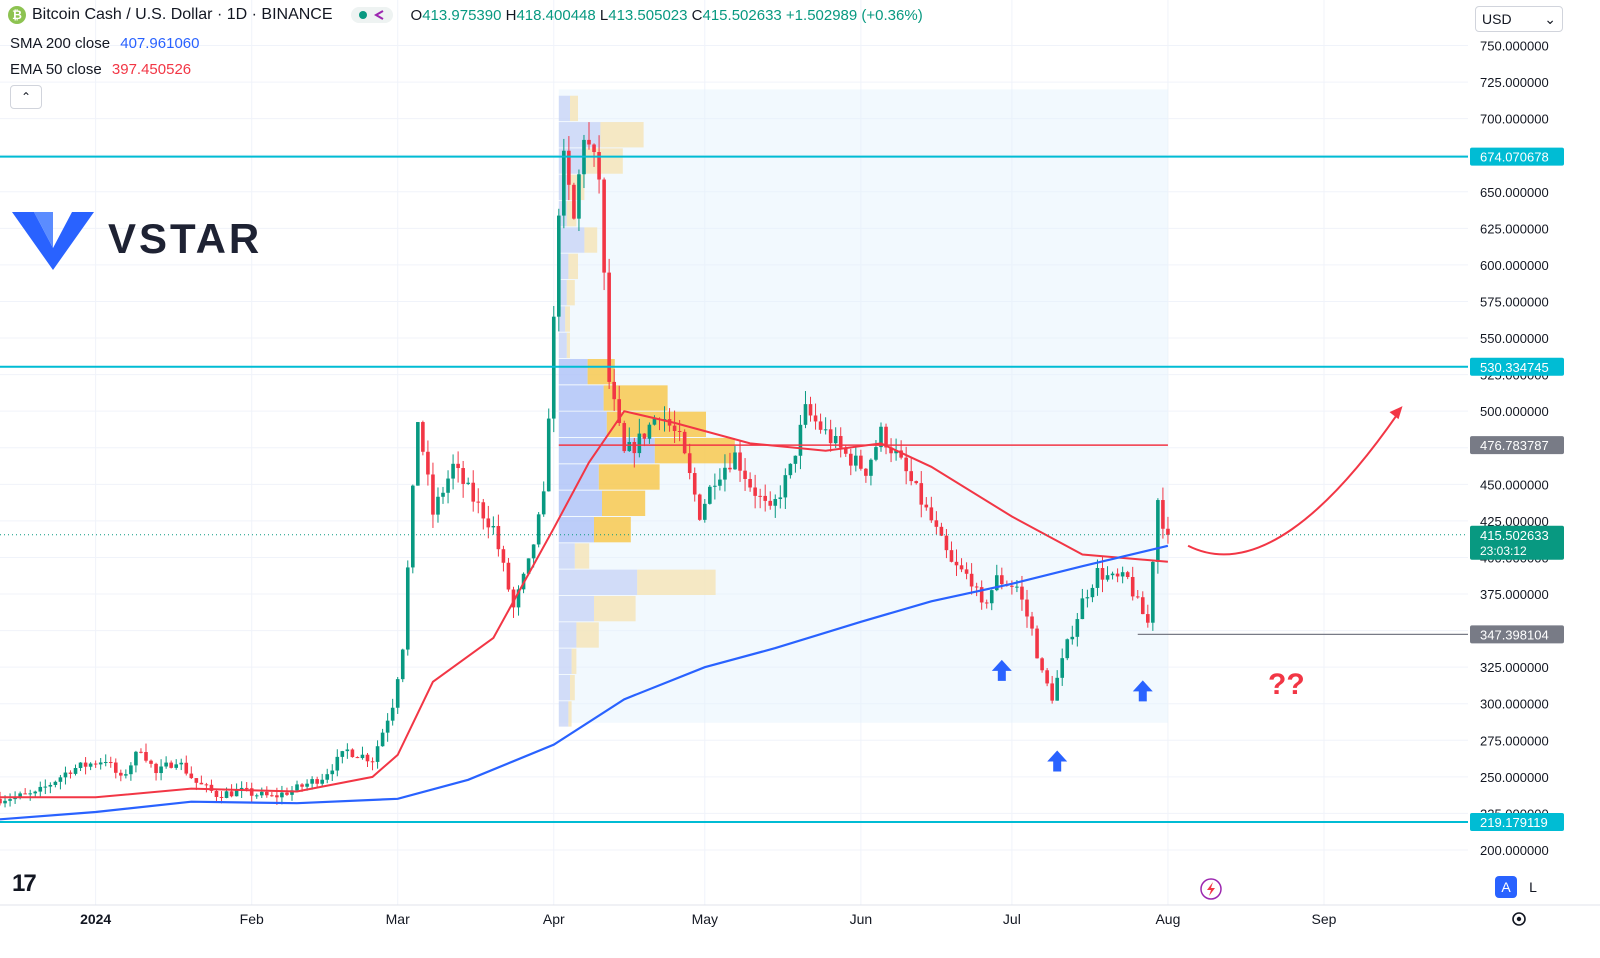 The width and height of the screenshot is (1600, 958). I want to click on x-tick-label: 2024, so click(95, 919).